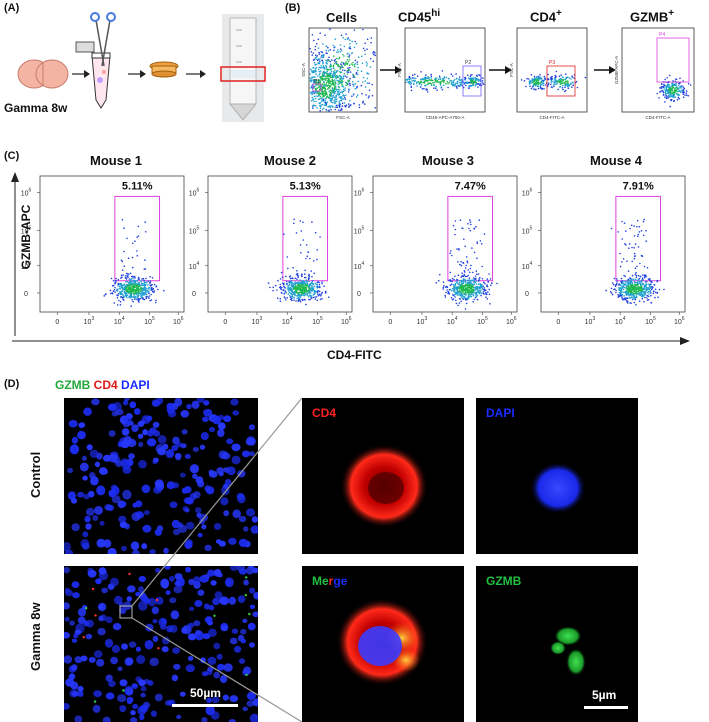 Image resolution: width=709 pixels, height=722 pixels. What do you see at coordinates (194, 266) in the screenshot?
I see `y-tick-label: 10⁴` at bounding box center [194, 266].